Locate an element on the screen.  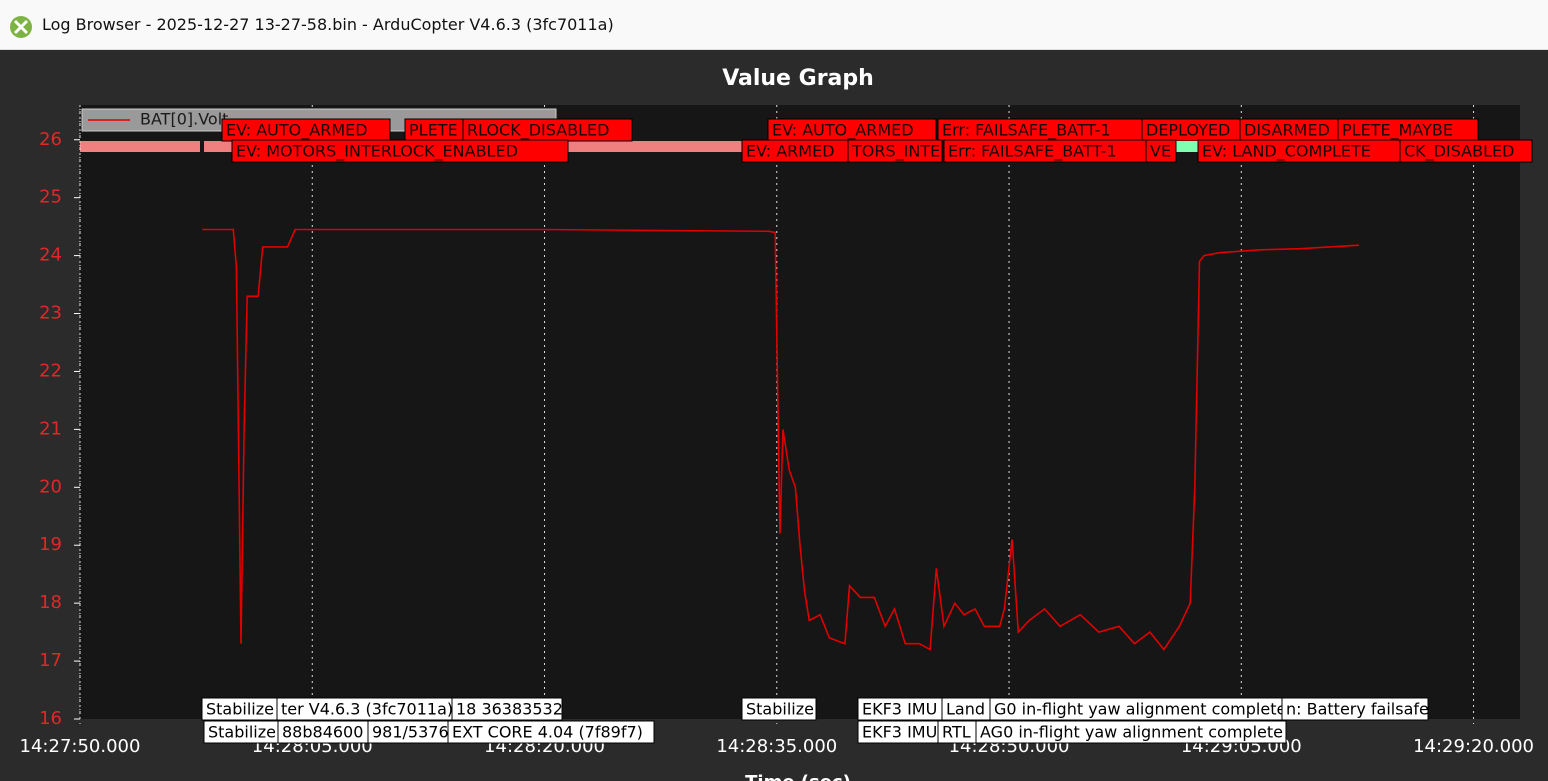
x-tick-label: 14:27:50.000 is located at coordinates (80, 746).